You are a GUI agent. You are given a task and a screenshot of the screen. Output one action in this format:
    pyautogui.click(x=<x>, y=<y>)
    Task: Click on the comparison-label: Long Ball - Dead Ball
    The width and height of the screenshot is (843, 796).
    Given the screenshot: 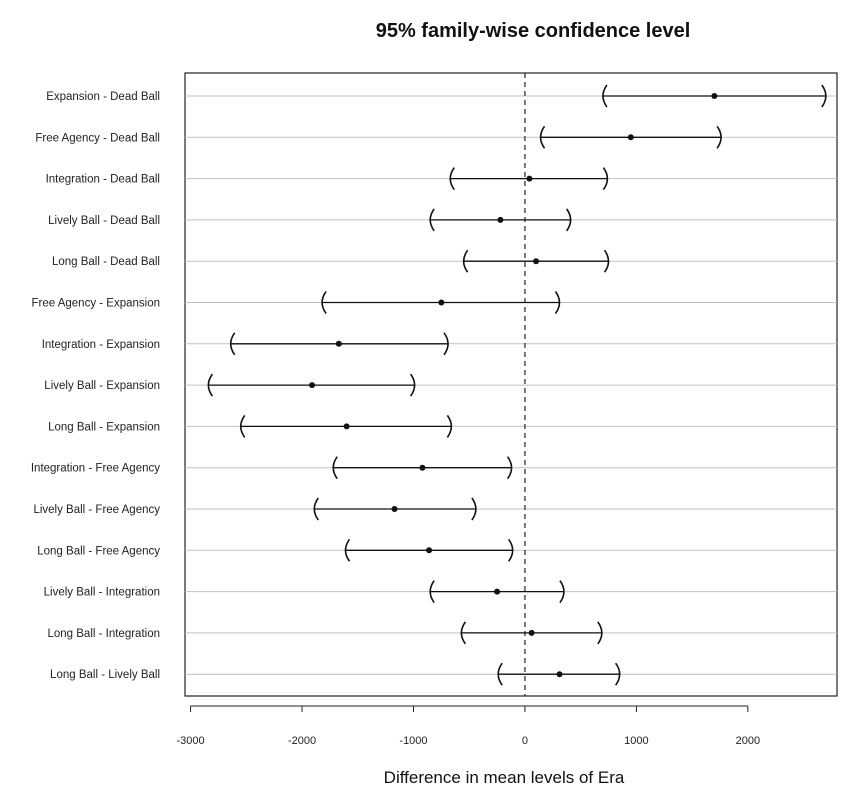 What is the action you would take?
    pyautogui.click(x=106, y=262)
    